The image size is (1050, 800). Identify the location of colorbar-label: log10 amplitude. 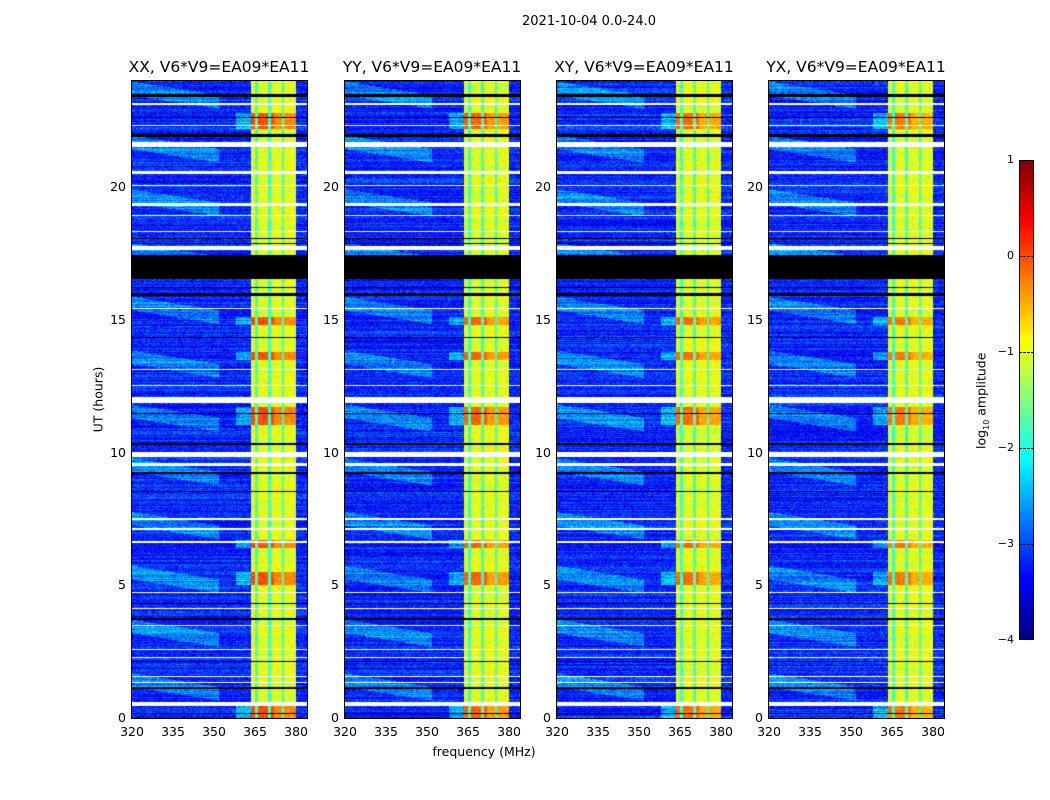
(982, 401).